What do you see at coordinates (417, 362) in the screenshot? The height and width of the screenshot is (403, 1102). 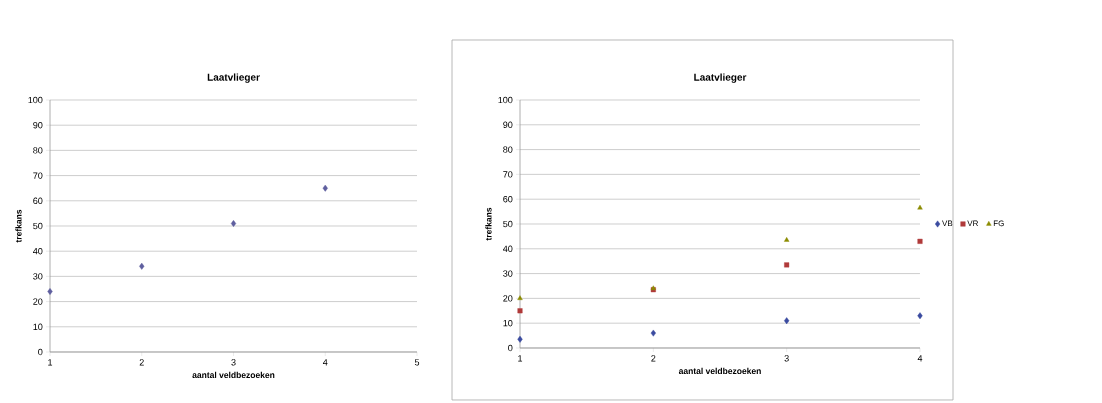 I see `x-tick-label: 5` at bounding box center [417, 362].